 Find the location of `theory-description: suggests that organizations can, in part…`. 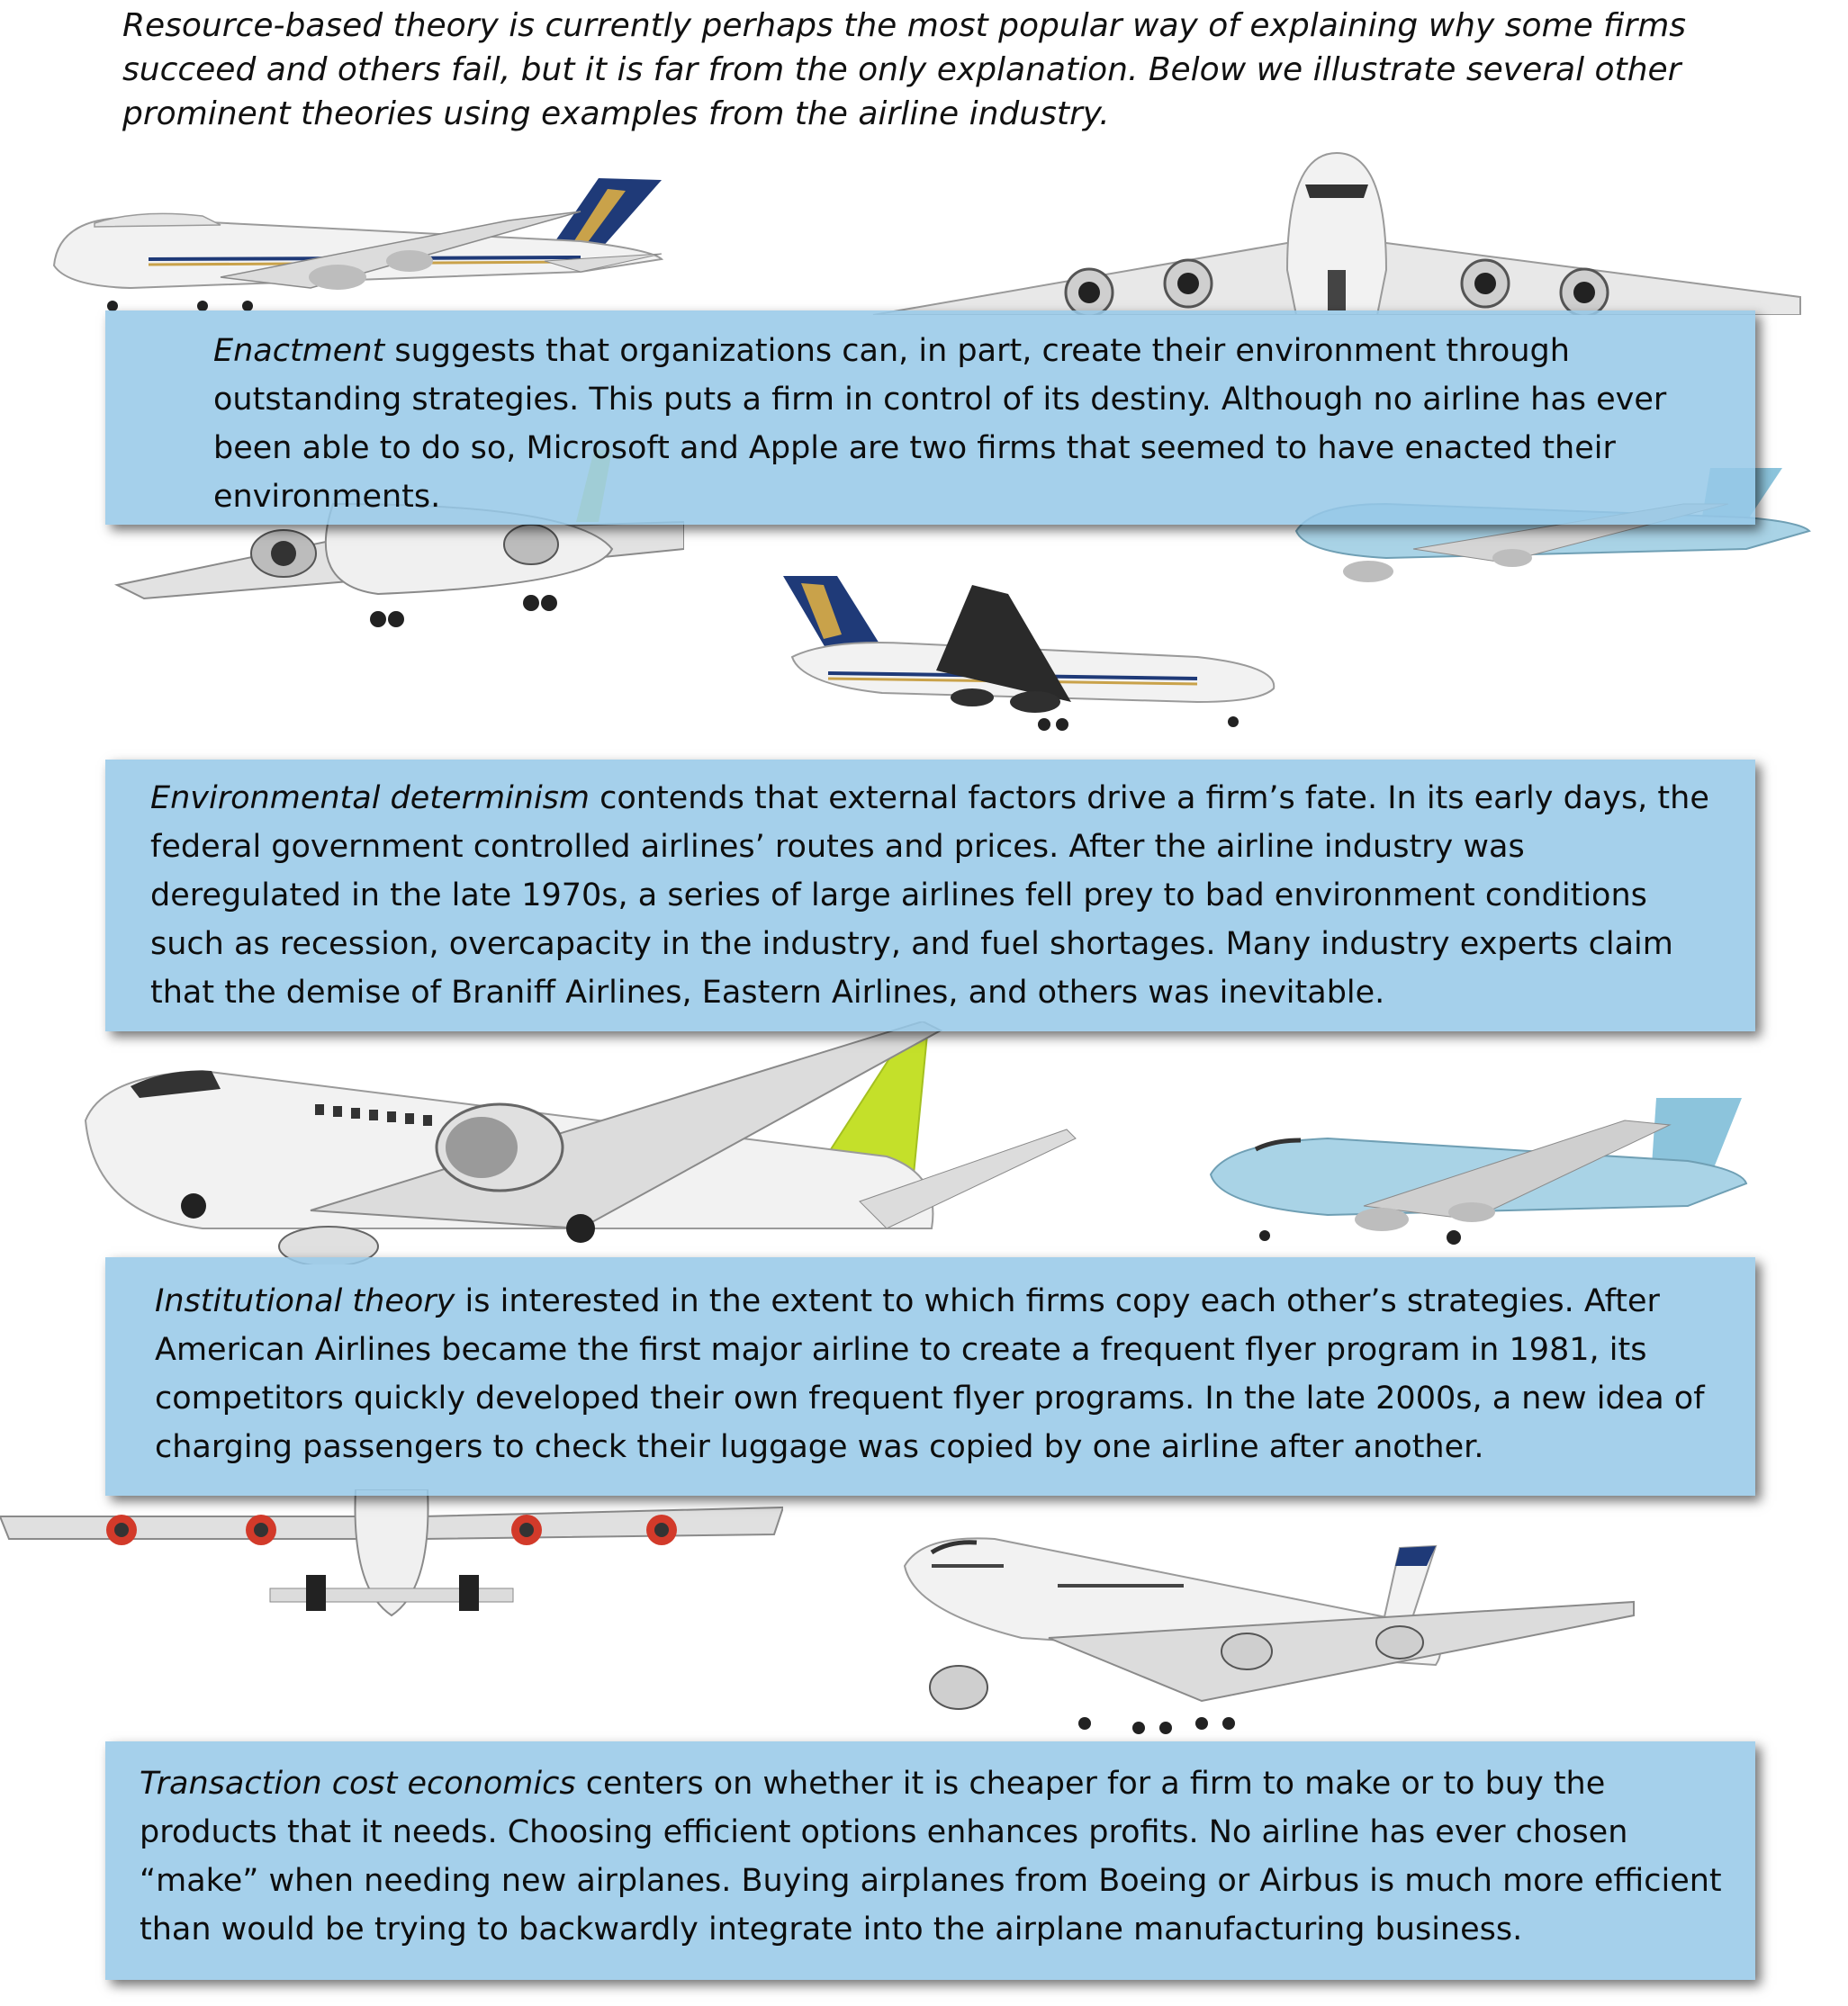

theory-description: suggests that organizations can, in part… is located at coordinates (940, 424).